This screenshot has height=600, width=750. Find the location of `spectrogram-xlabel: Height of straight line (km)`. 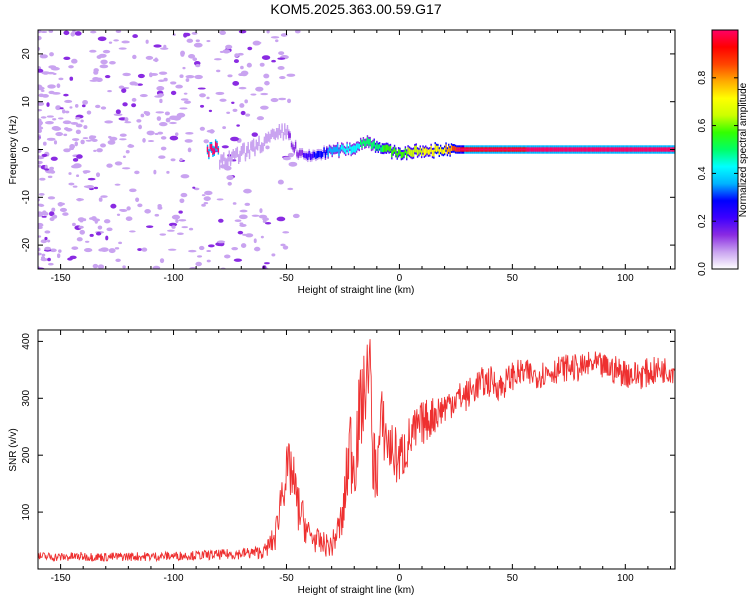

spectrogram-xlabel: Height of straight line (km) is located at coordinates (356, 290).